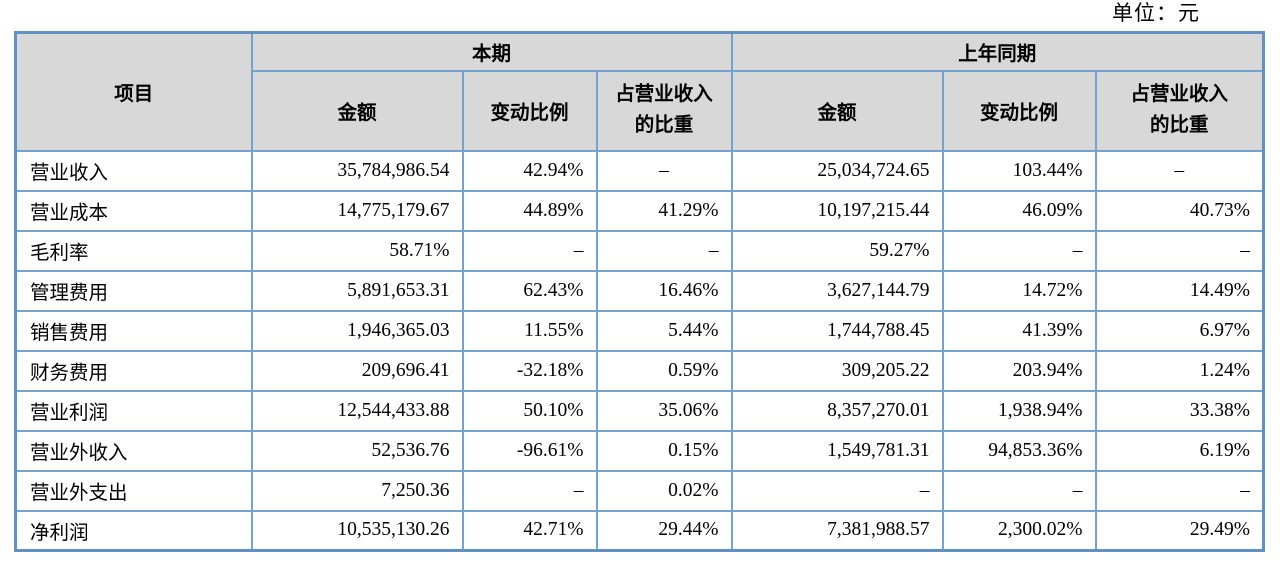 The width and height of the screenshot is (1280, 566). Describe the element at coordinates (1019, 370) in the screenshot. I see `data-cell: 203.94%` at that location.